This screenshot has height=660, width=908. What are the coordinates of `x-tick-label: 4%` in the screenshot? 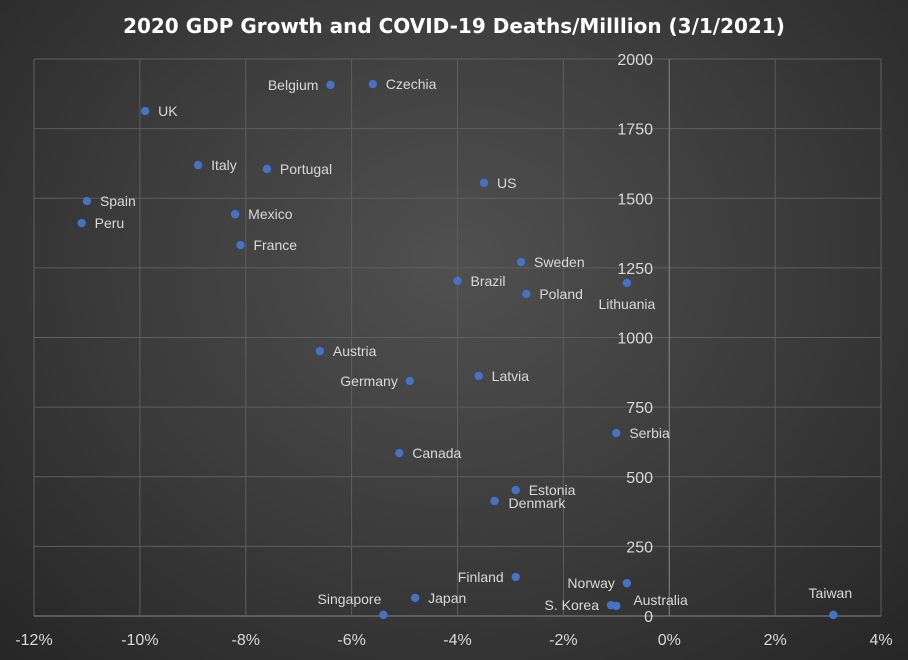 It's located at (880, 640).